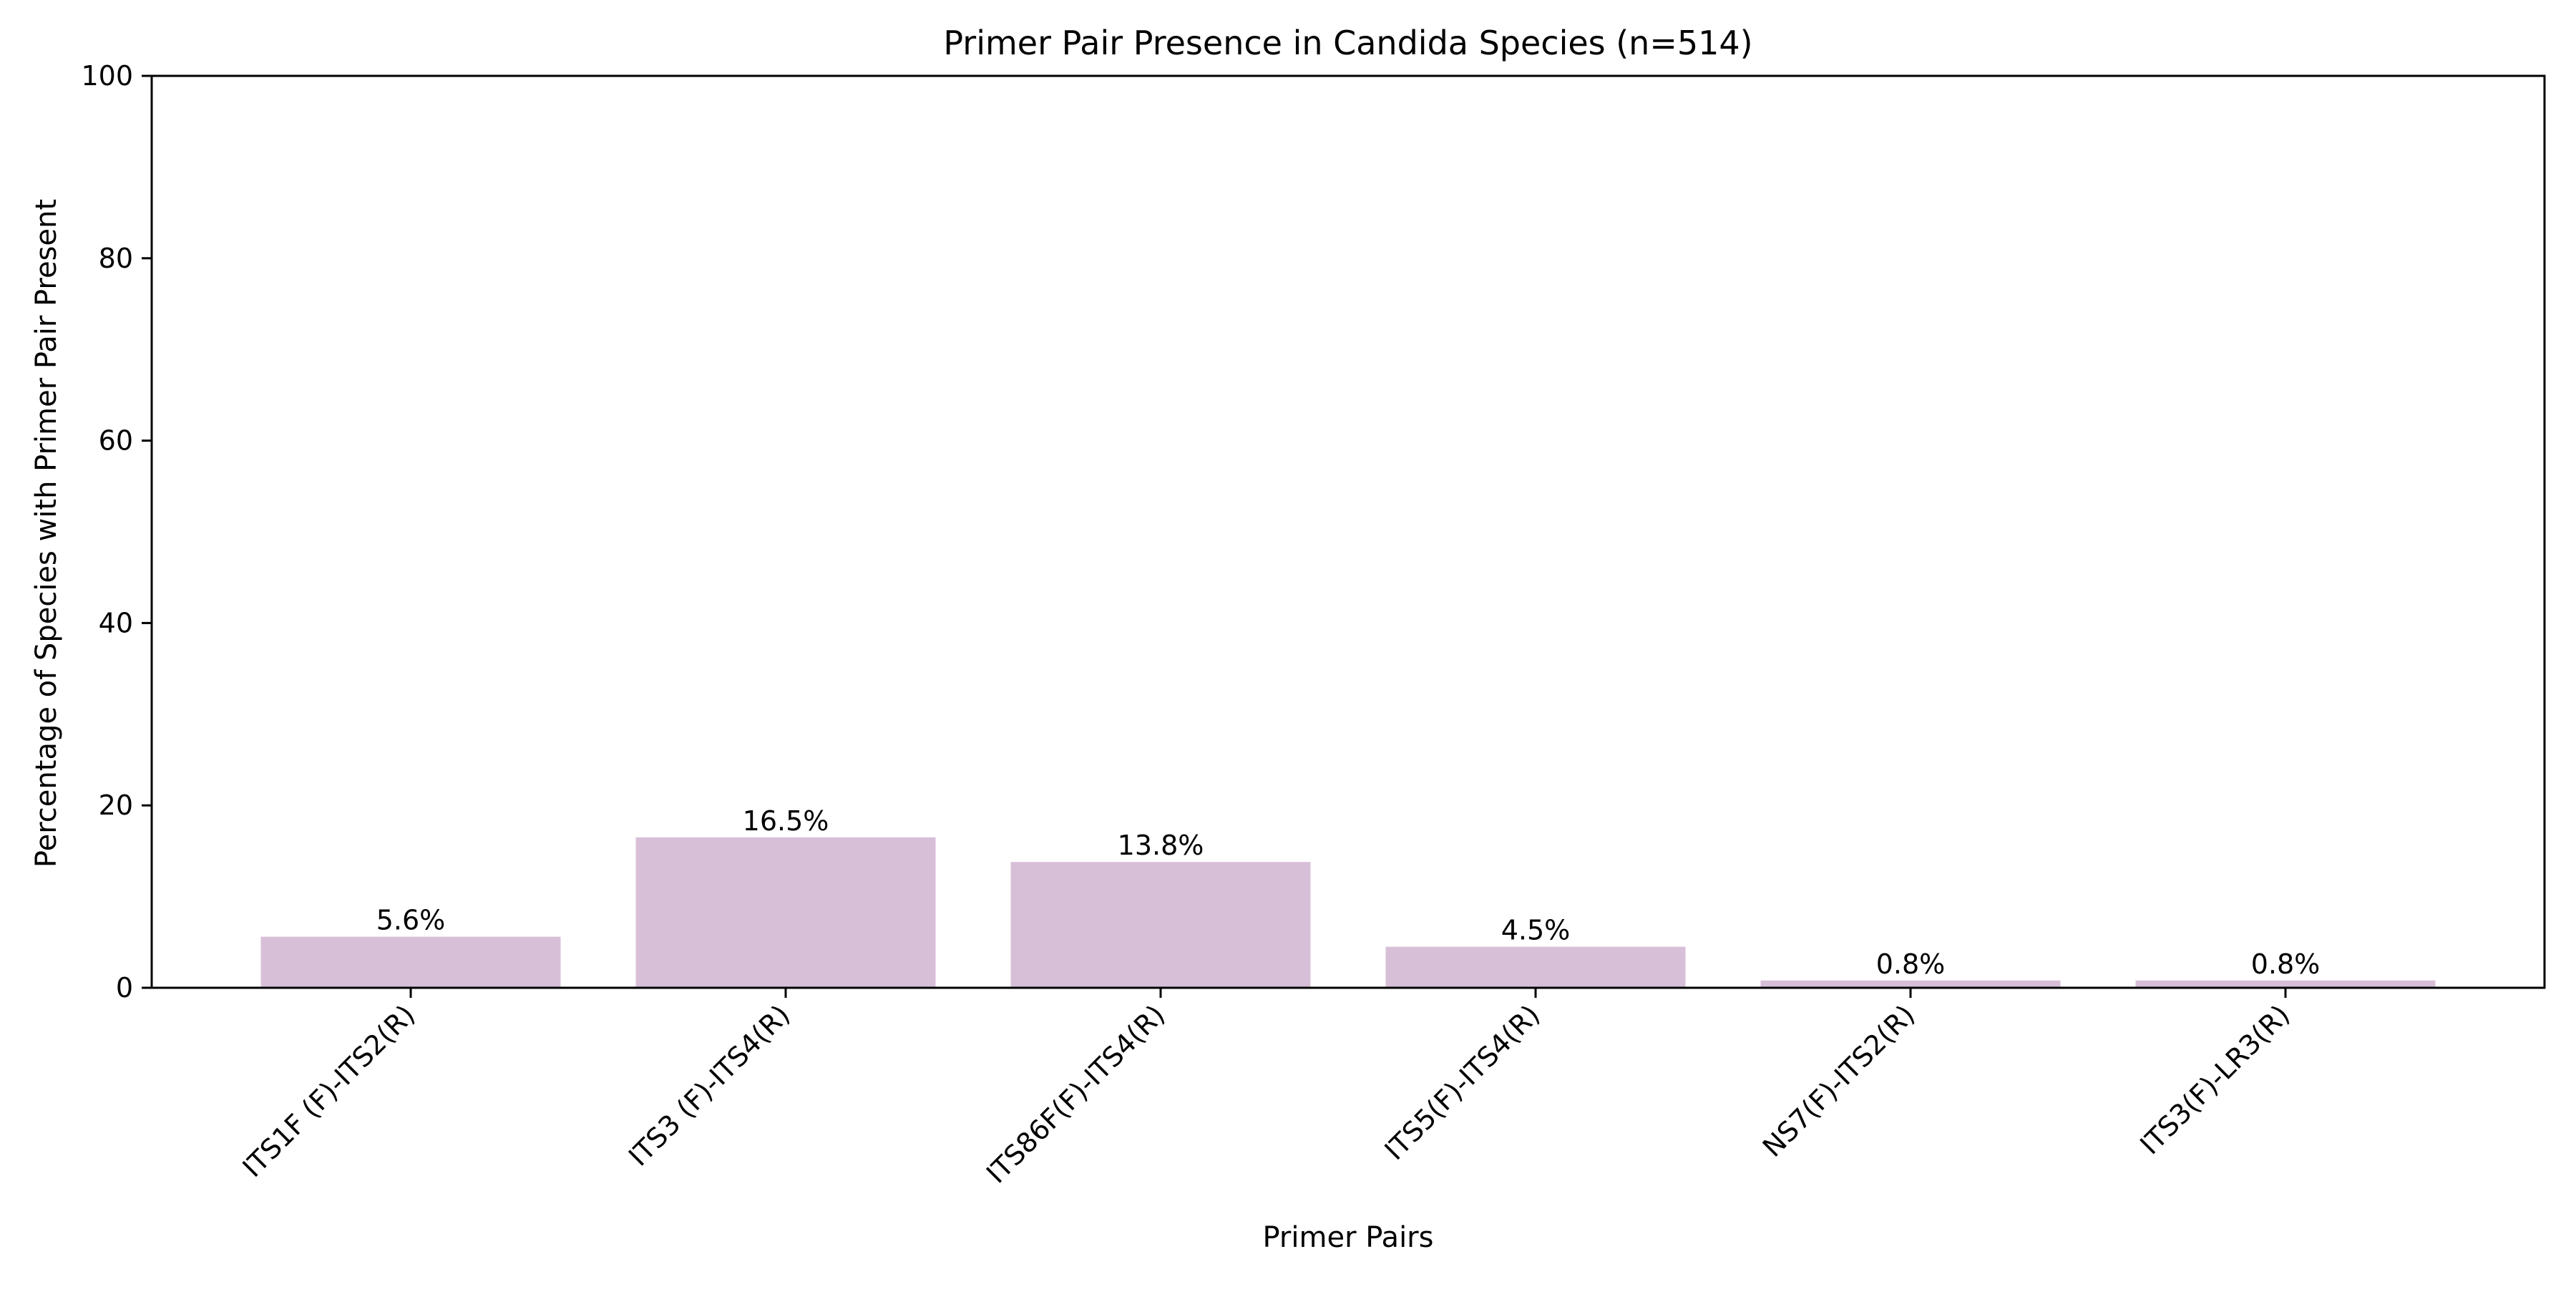 This screenshot has height=1292, width=2576. What do you see at coordinates (1348, 1237) in the screenshot?
I see `x-axis-label: Primer Pairs` at bounding box center [1348, 1237].